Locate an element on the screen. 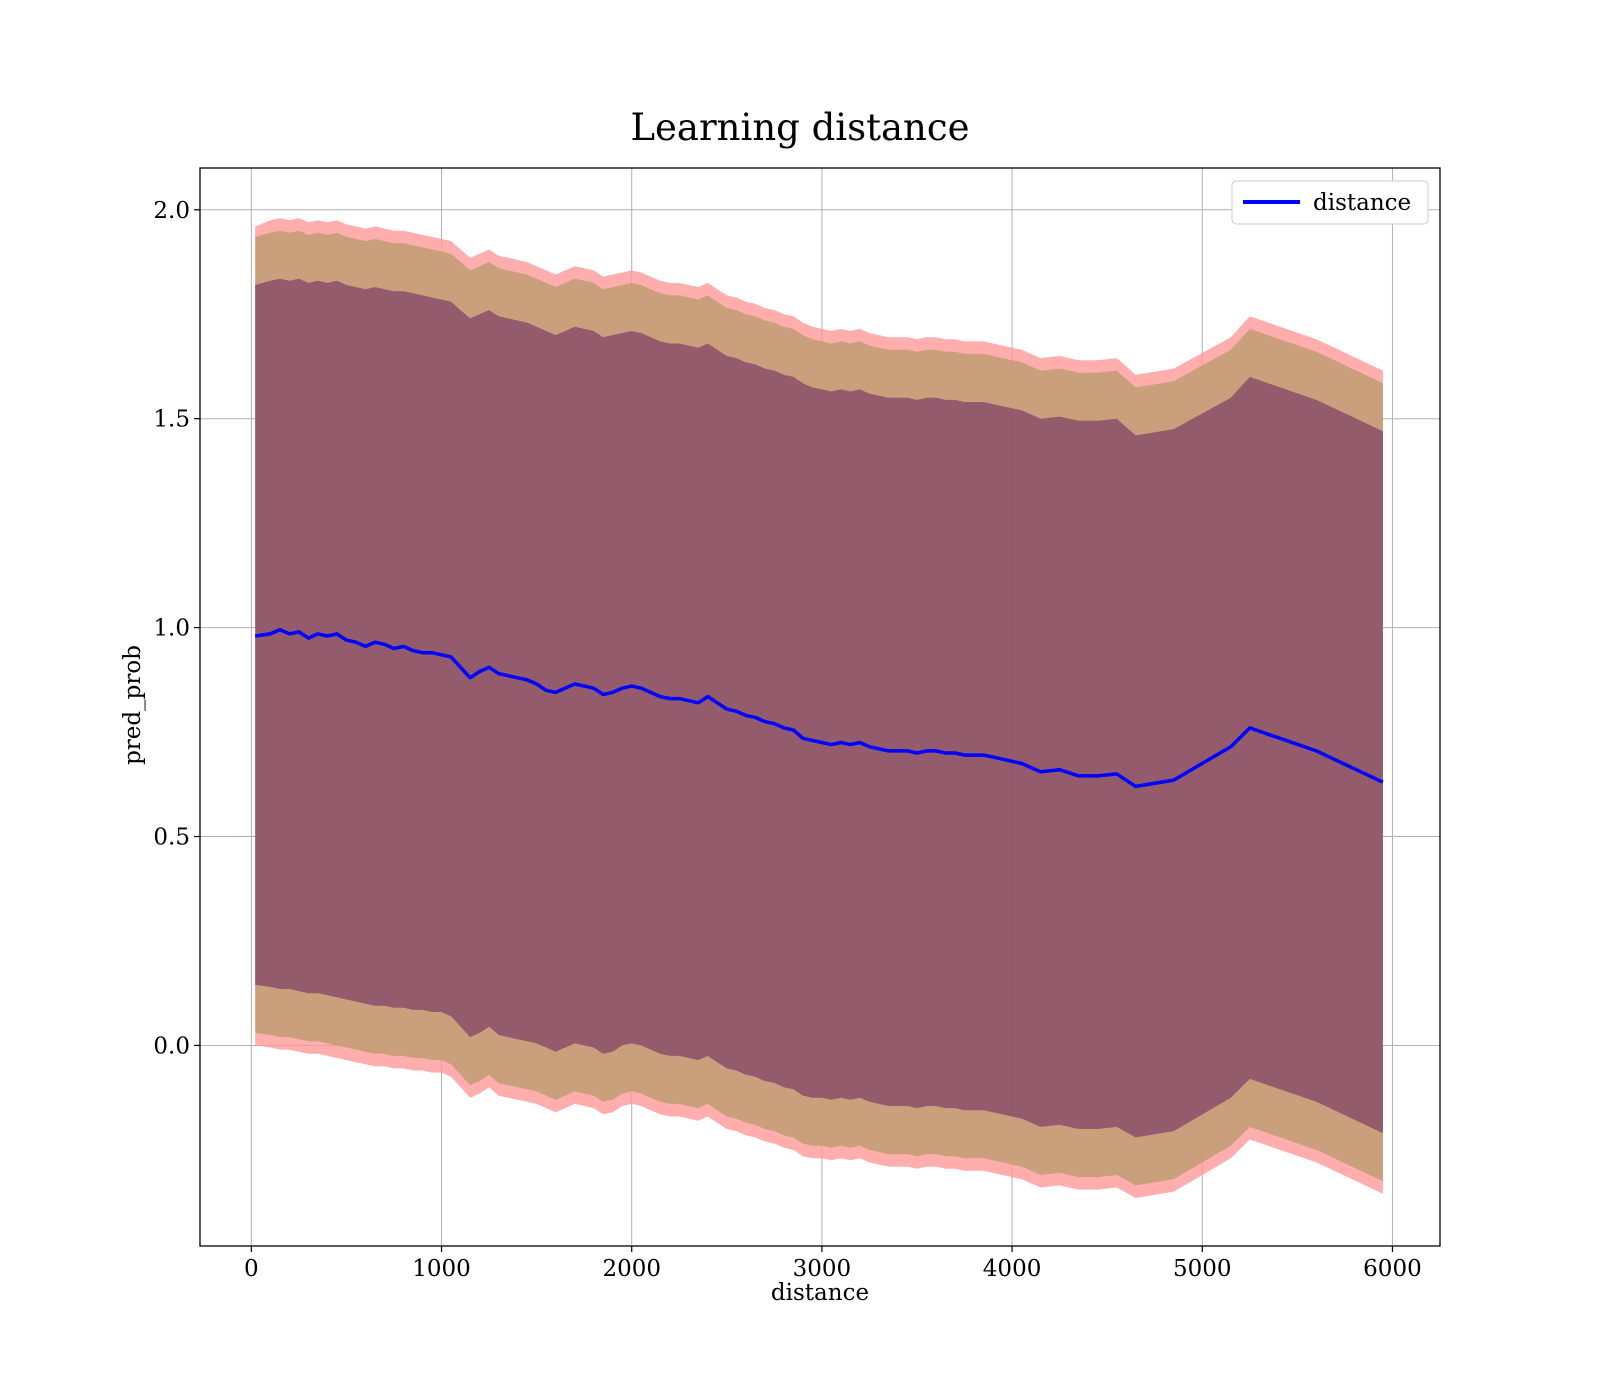 The width and height of the screenshot is (1600, 1400). y-tick-label-3: 1.5 is located at coordinates (171, 420).